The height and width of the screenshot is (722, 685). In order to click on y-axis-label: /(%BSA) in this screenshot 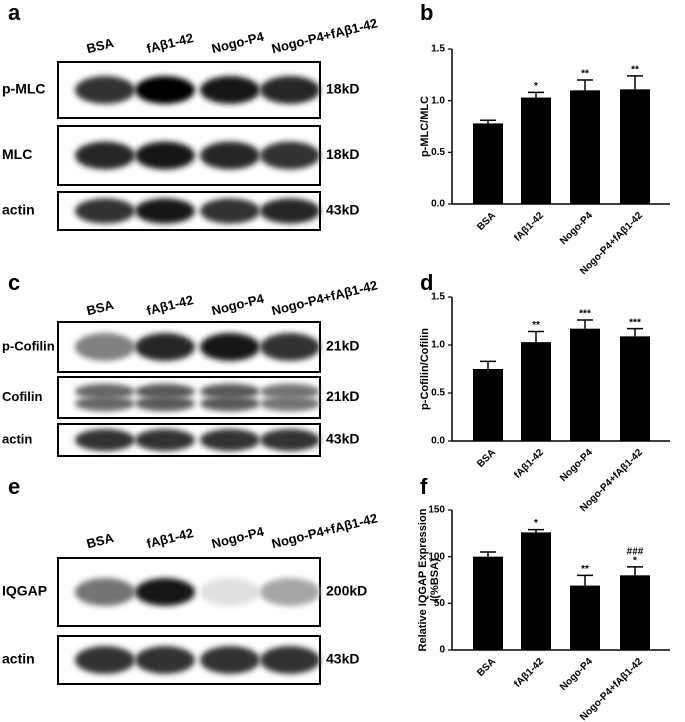, I will do `click(435, 580)`.